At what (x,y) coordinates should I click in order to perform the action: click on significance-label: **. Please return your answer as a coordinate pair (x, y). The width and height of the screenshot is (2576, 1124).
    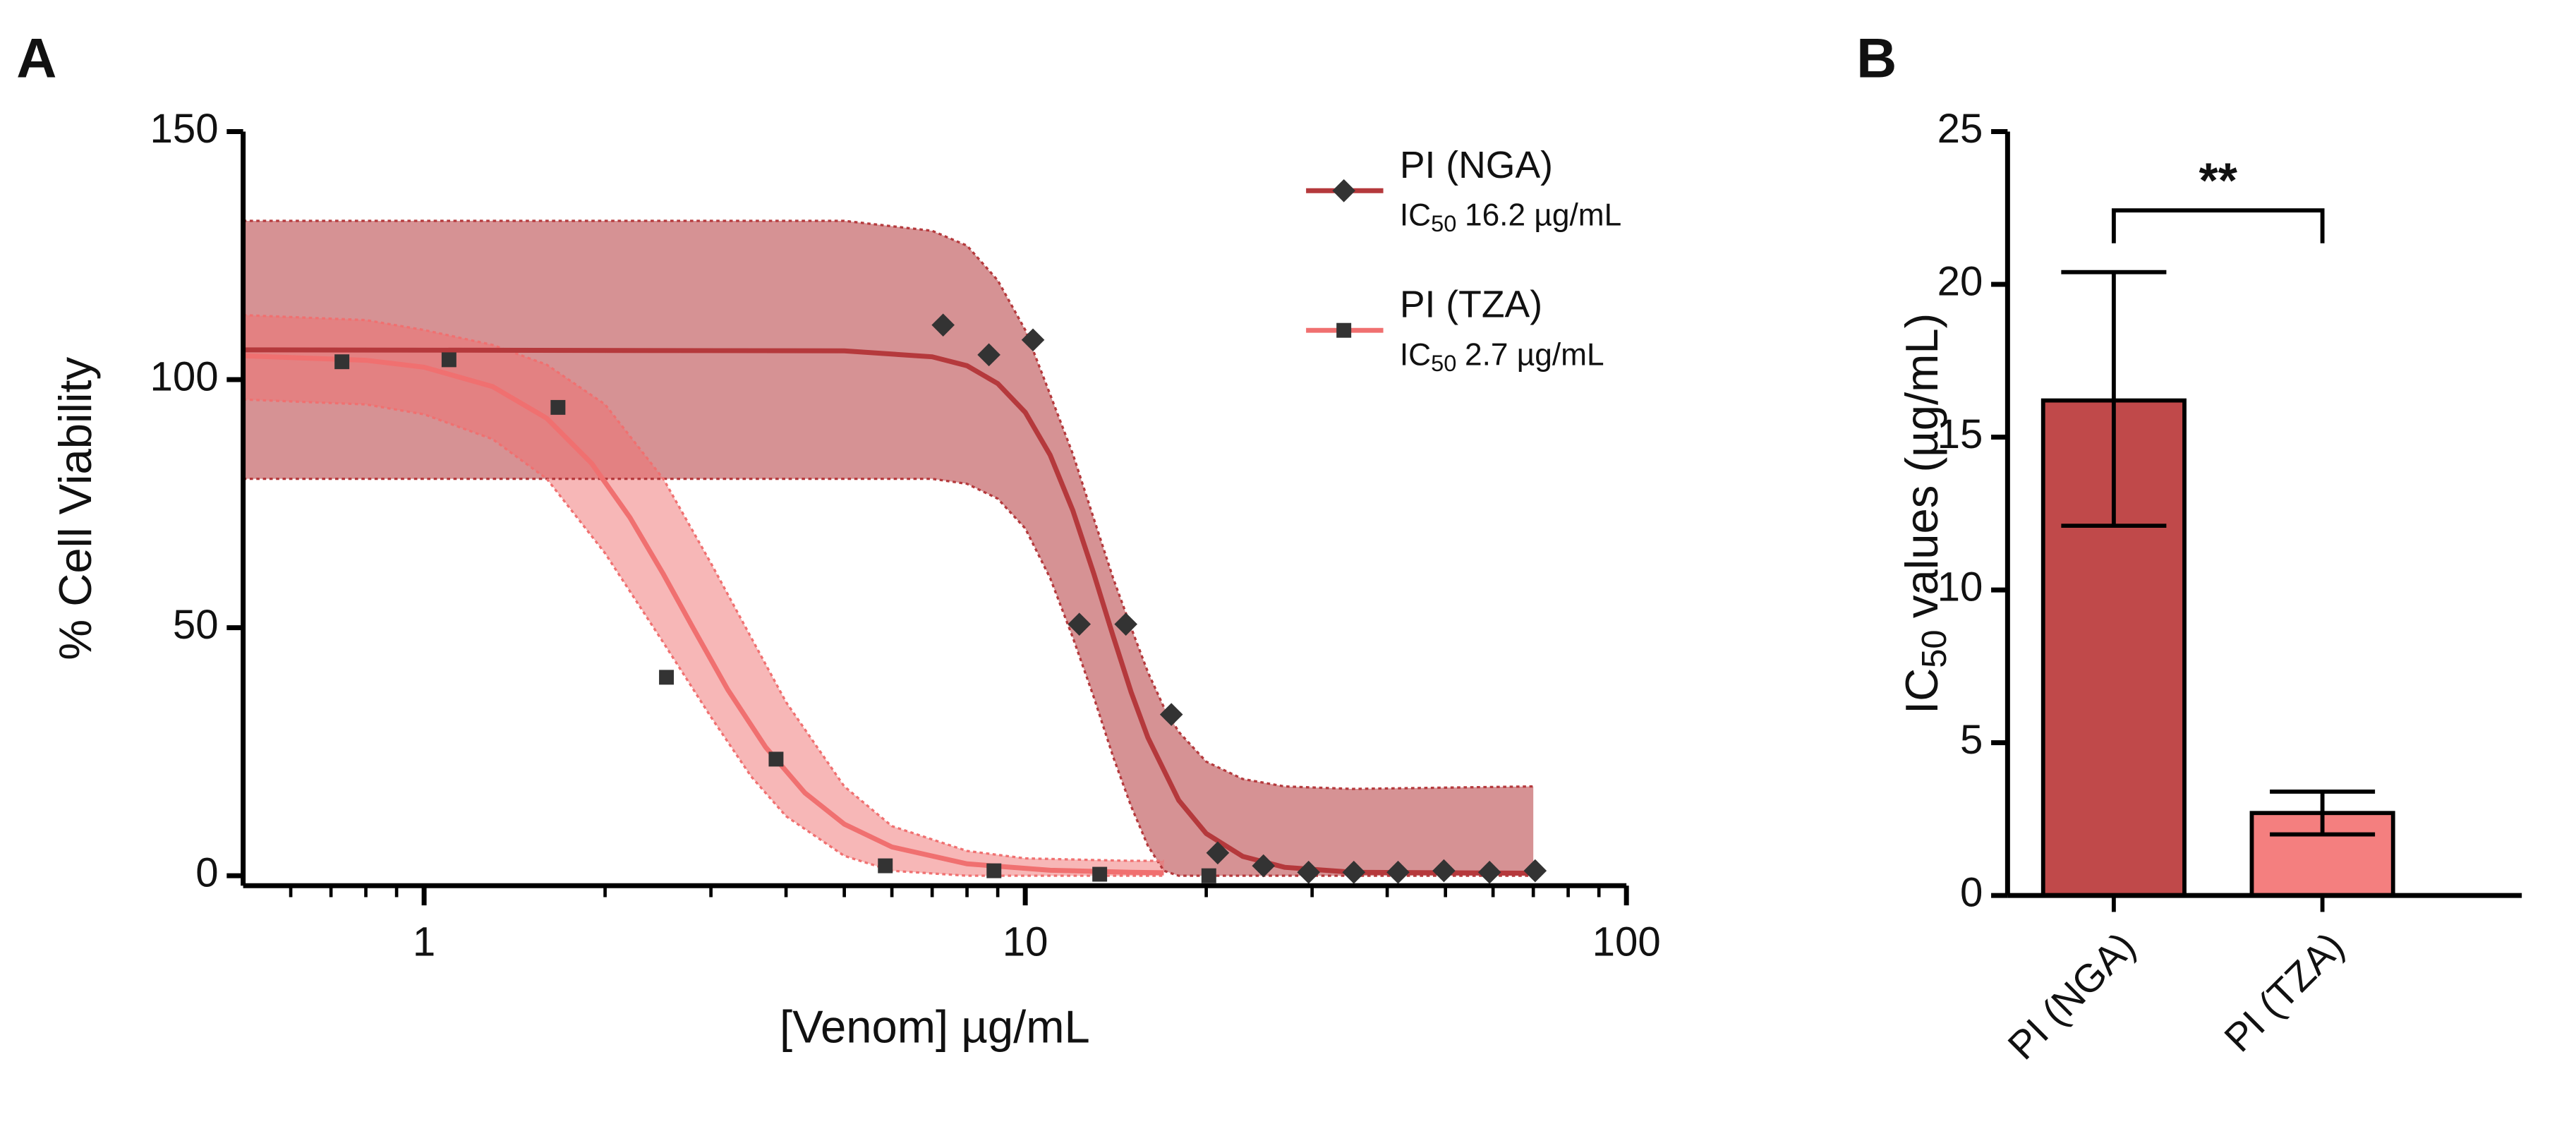
    Looking at the image, I should click on (2219, 179).